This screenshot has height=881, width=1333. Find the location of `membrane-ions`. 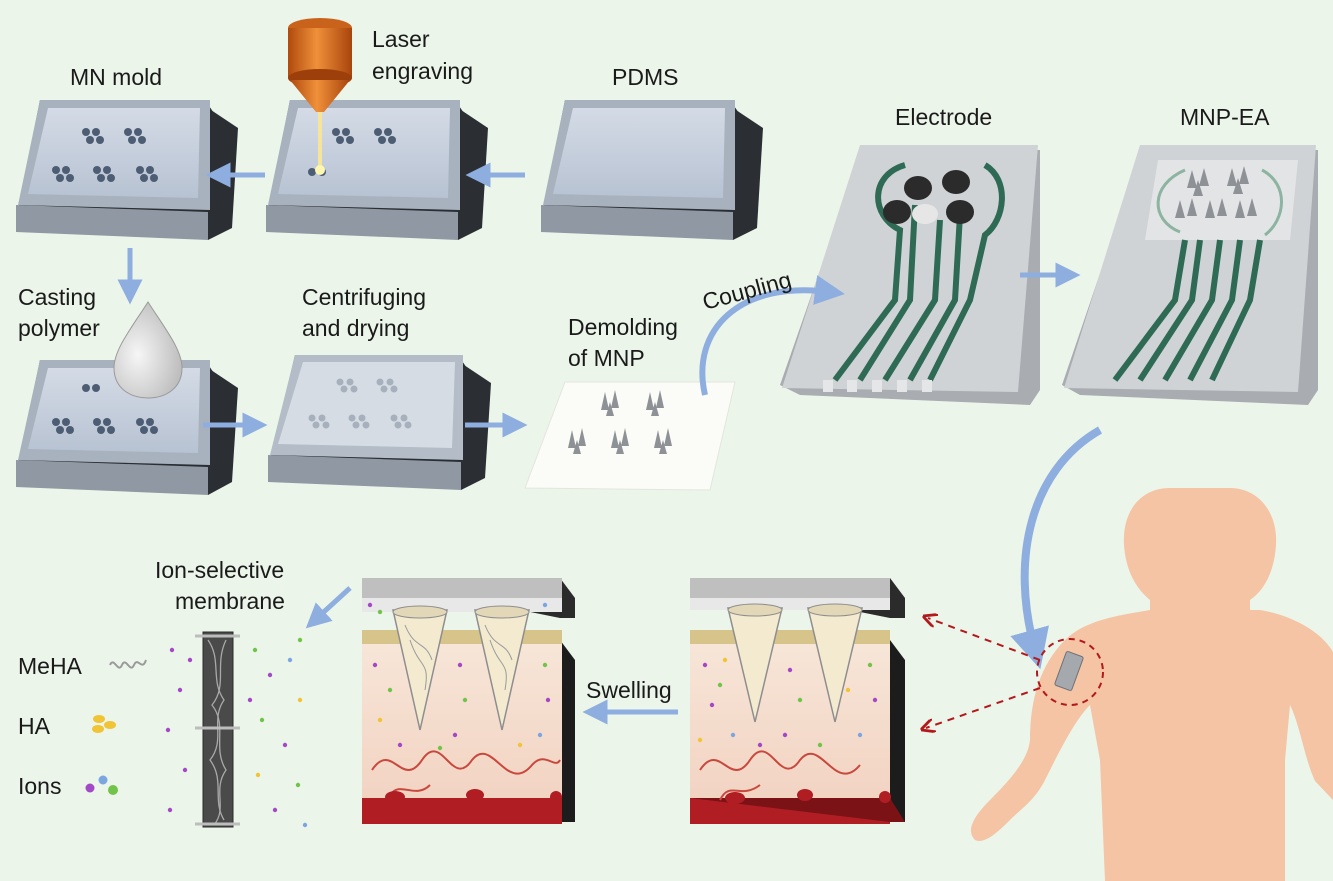

membrane-ions is located at coordinates (236, 732).